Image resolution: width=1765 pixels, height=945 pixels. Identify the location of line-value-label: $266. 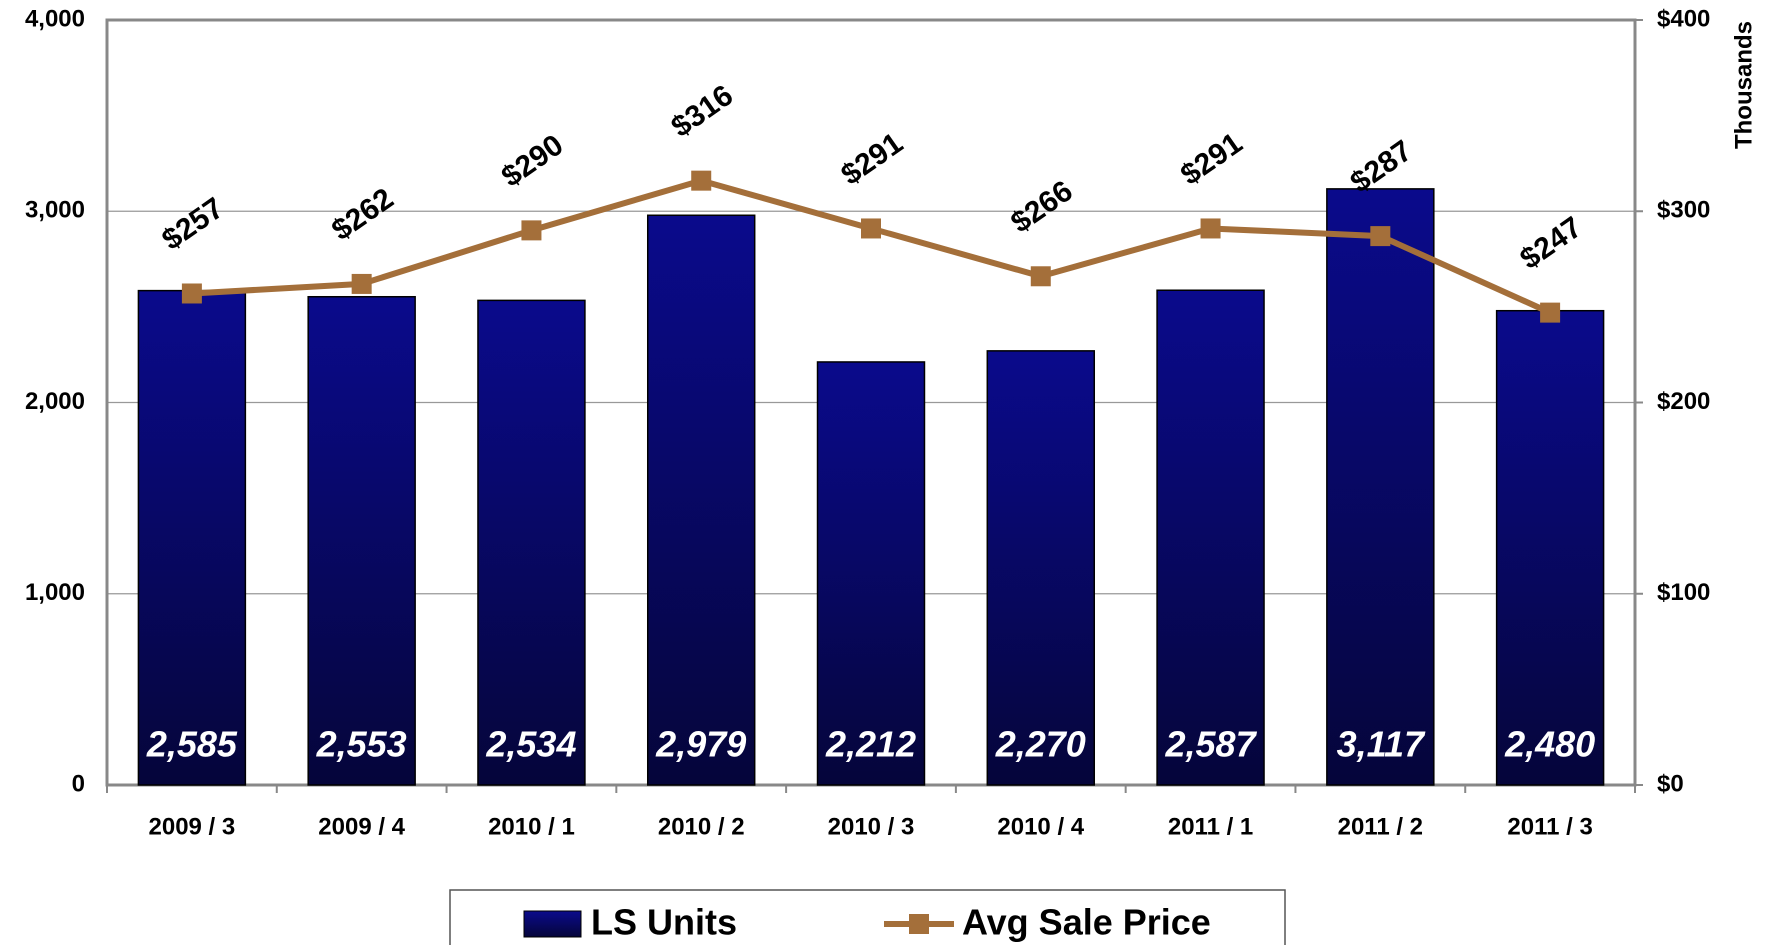
(1042, 206).